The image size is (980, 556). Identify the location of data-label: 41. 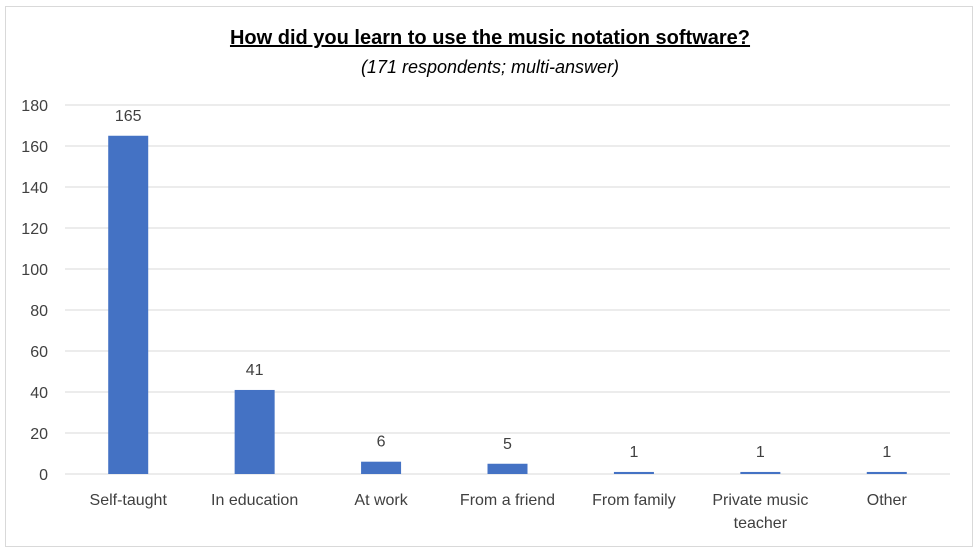
(255, 370).